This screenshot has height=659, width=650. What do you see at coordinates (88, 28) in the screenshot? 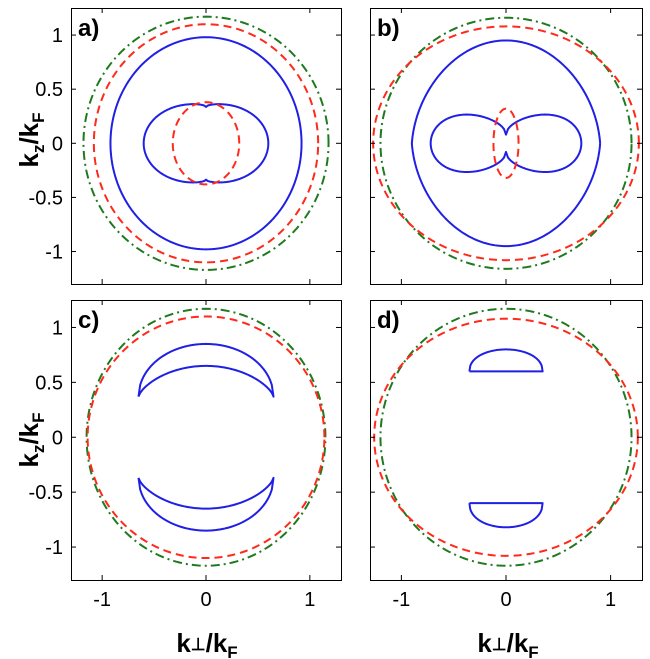
I see `panel-label: a)` at bounding box center [88, 28].